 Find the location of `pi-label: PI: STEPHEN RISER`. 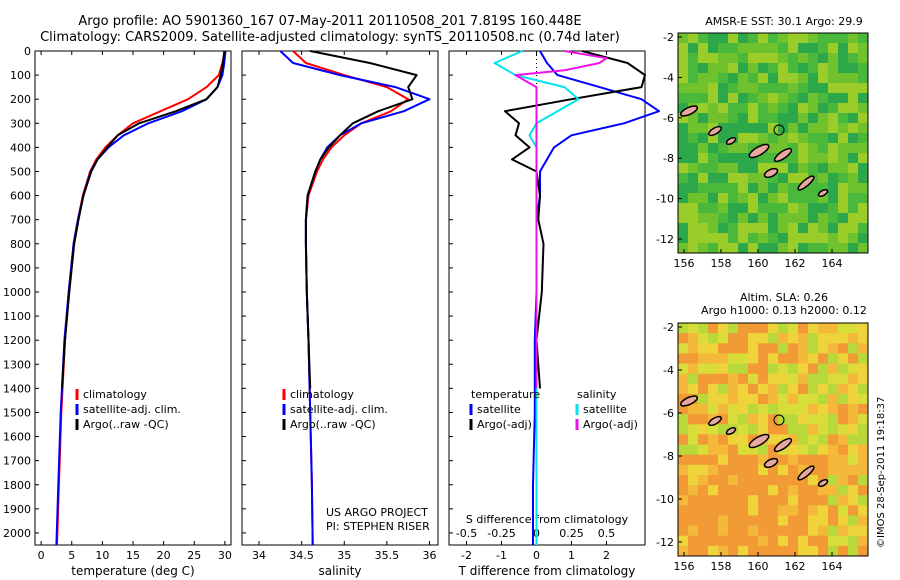

pi-label: PI: STEPHEN RISER is located at coordinates (378, 526).